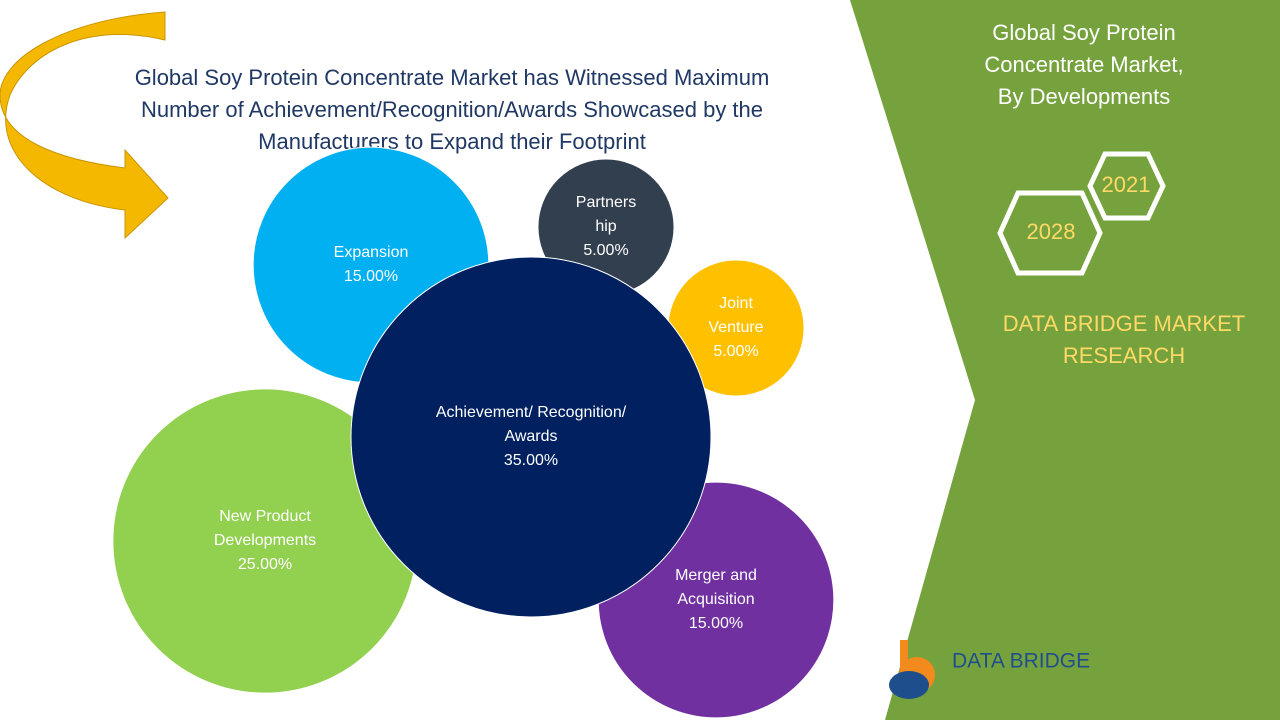 This screenshot has width=1280, height=720. What do you see at coordinates (265, 564) in the screenshot?
I see `bubble-value: 25.00%` at bounding box center [265, 564].